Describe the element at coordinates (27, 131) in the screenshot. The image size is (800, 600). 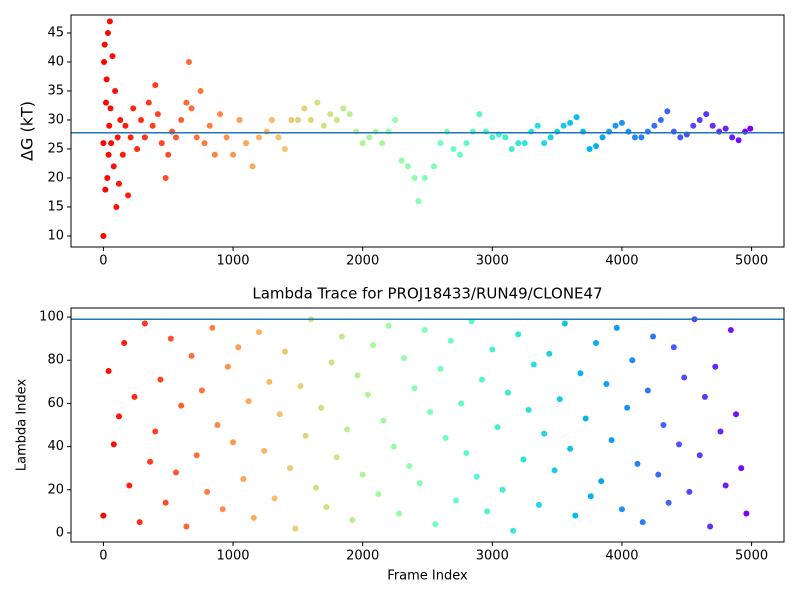
I see `y-axis-label: ΔG (kT)` at that location.